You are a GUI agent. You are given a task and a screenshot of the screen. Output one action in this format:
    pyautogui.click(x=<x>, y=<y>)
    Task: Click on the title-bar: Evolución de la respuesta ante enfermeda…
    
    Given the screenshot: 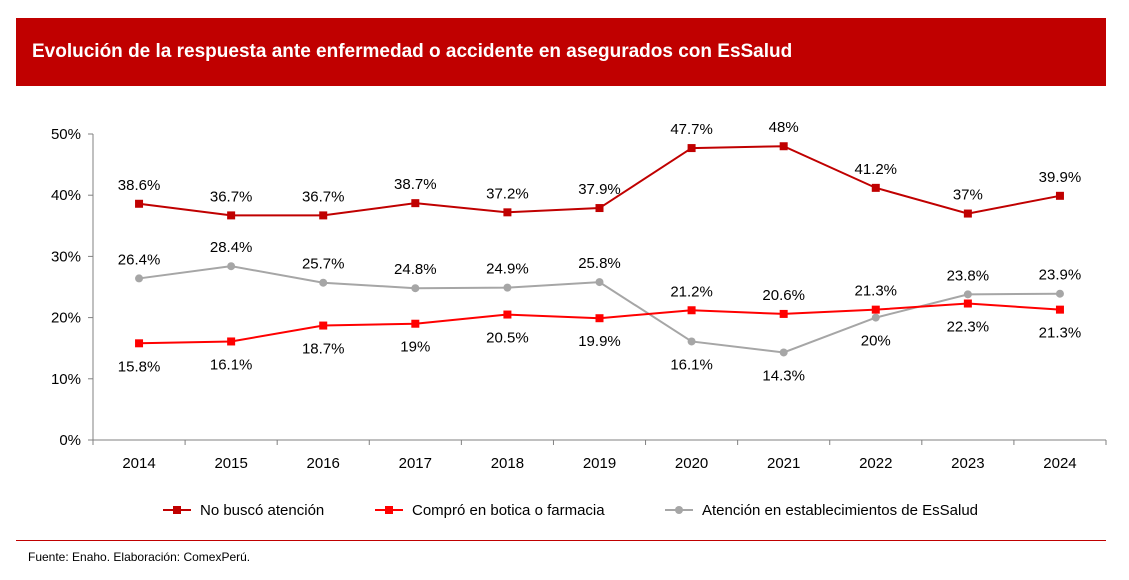 What is the action you would take?
    pyautogui.click(x=561, y=52)
    